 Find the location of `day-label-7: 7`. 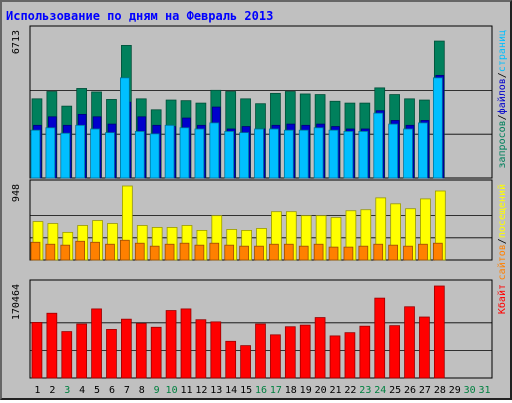

day-label-7: 7 is located at coordinates (127, 390).